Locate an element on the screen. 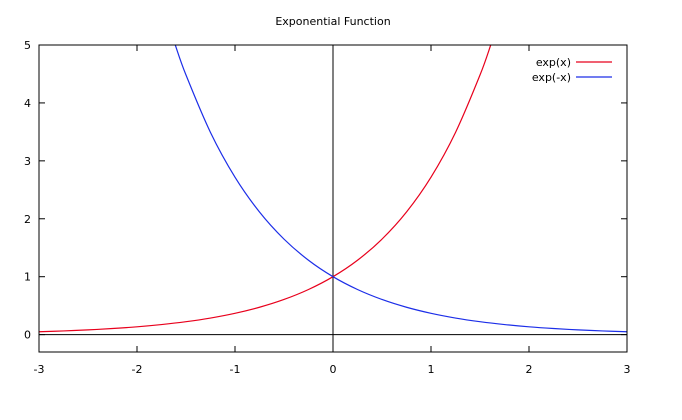 Image resolution: width=682 pixels, height=420 pixels. x-tick-label: 2 is located at coordinates (529, 369).